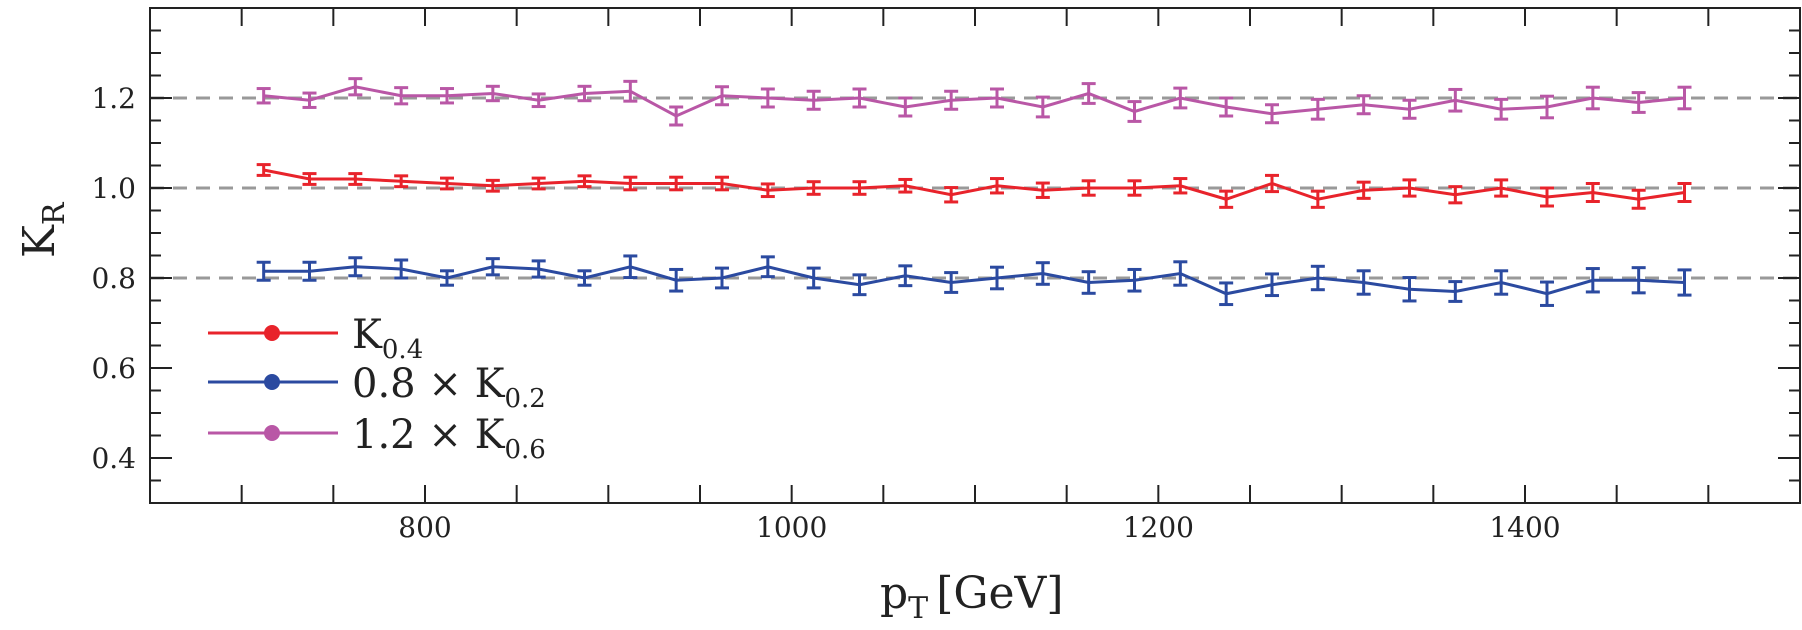 The image size is (1802, 630). Describe the element at coordinates (113, 458) in the screenshot. I see `y-tick-label: 0.4` at that location.